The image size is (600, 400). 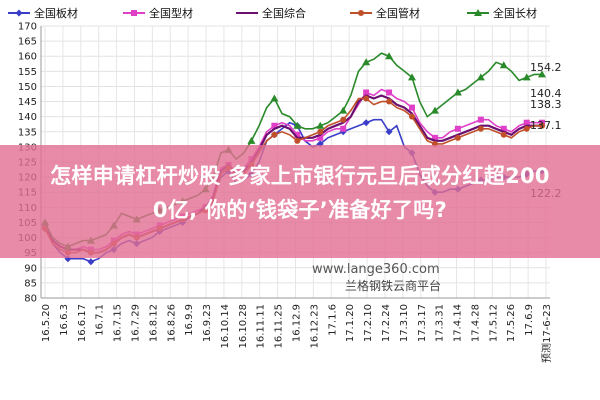 I want to click on x-tick-label: 17.6.9, so click(x=529, y=320).